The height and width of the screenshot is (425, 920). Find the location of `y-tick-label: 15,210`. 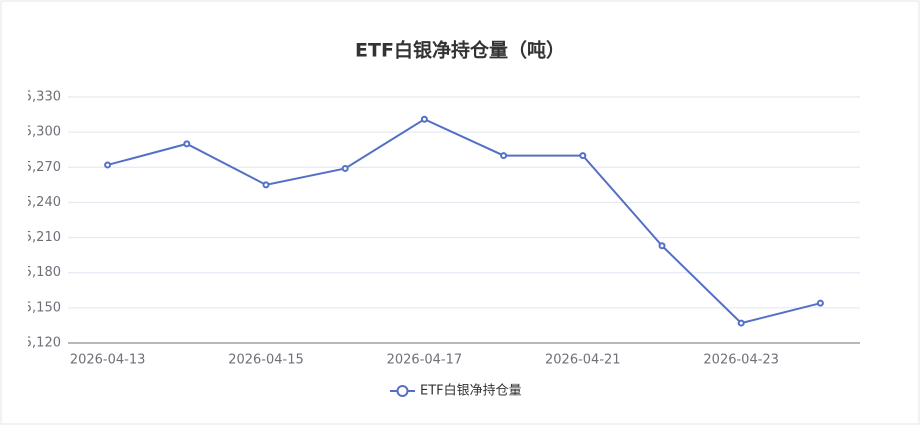

y-tick-label: 15,210 is located at coordinates (39, 237).